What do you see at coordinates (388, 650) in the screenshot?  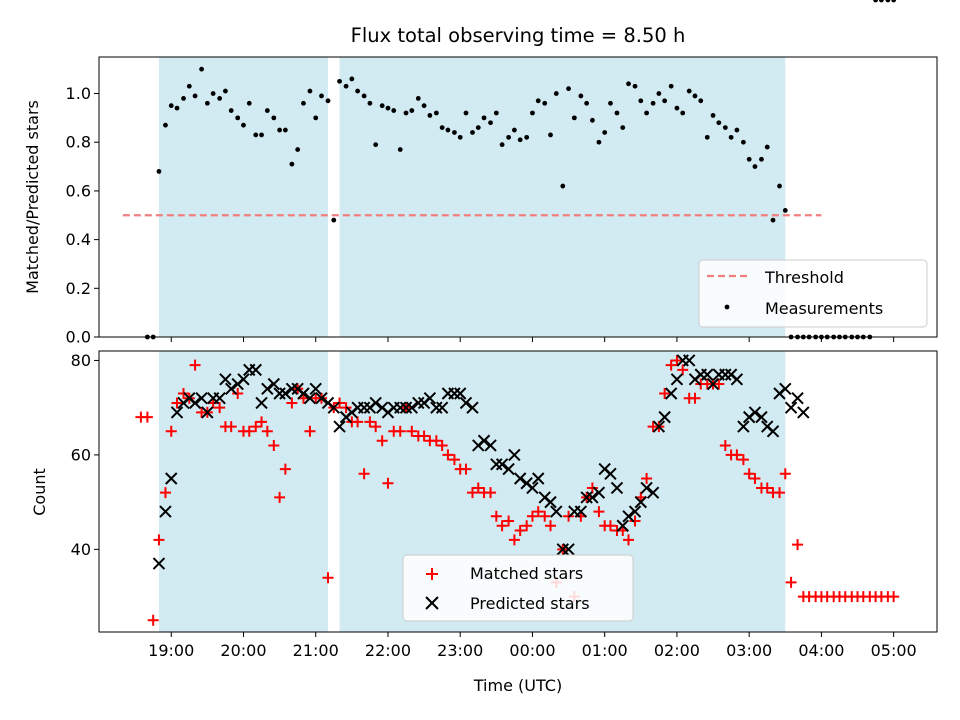 I see `x-tick-label: 22:00` at bounding box center [388, 650].